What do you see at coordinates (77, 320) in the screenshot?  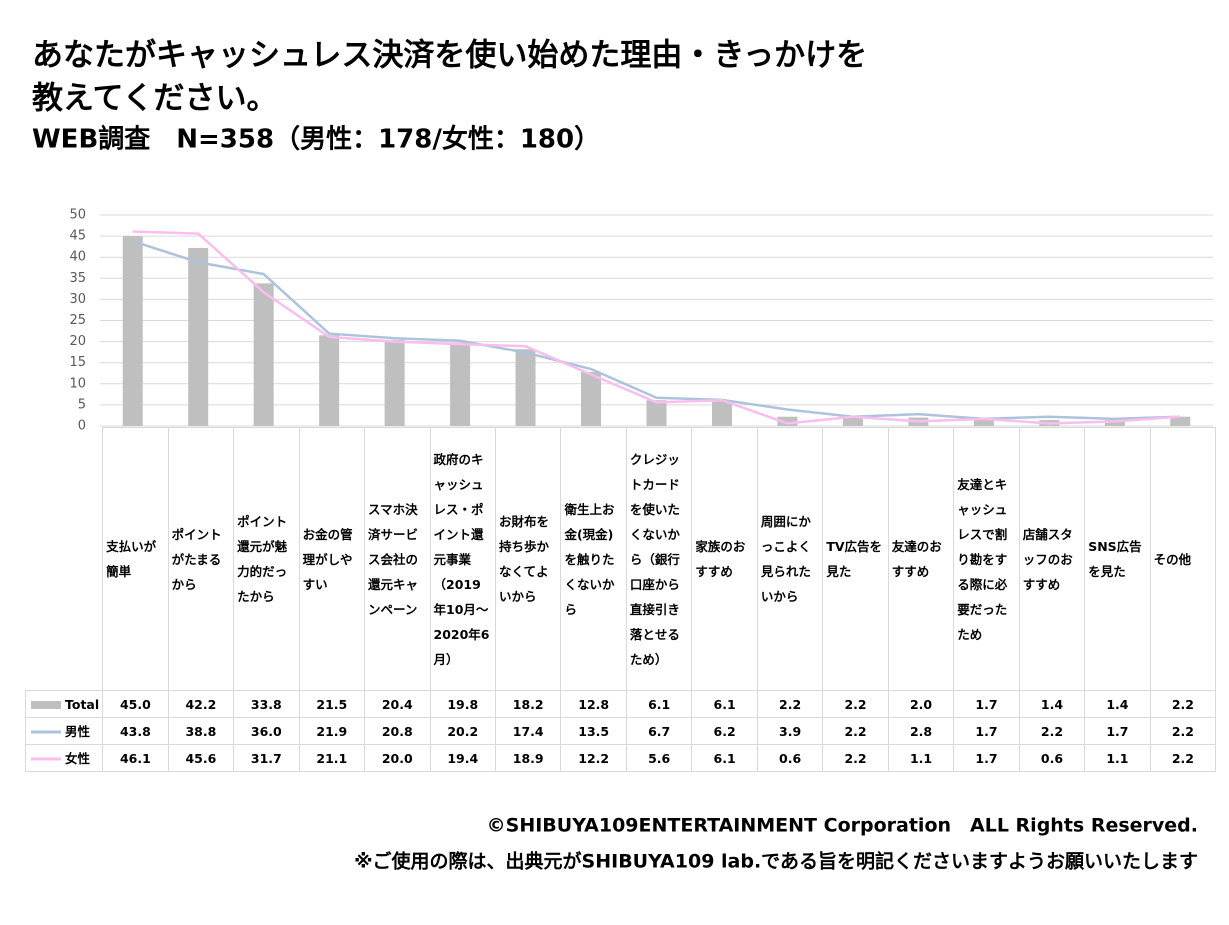 I see `y-tick-label: 25` at bounding box center [77, 320].